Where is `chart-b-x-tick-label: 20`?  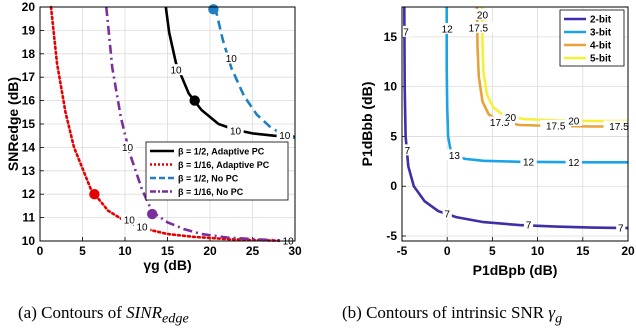 chart-b-x-tick-label: 20 is located at coordinates (628, 251).